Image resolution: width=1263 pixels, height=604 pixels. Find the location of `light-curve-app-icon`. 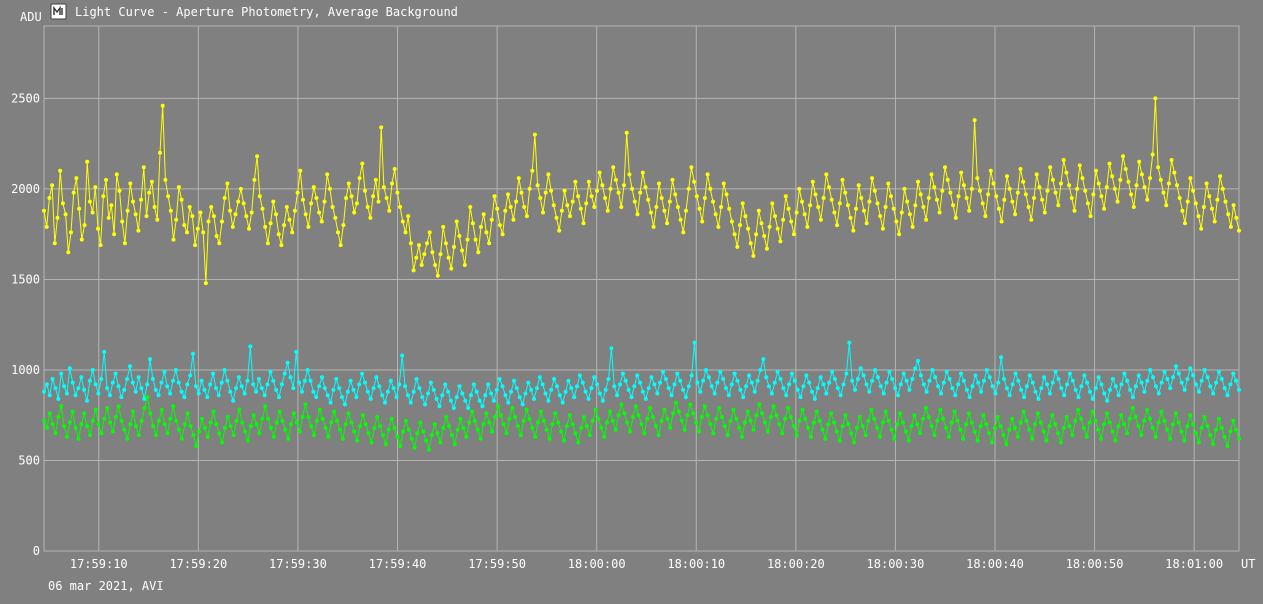

light-curve-app-icon is located at coordinates (58, 11).